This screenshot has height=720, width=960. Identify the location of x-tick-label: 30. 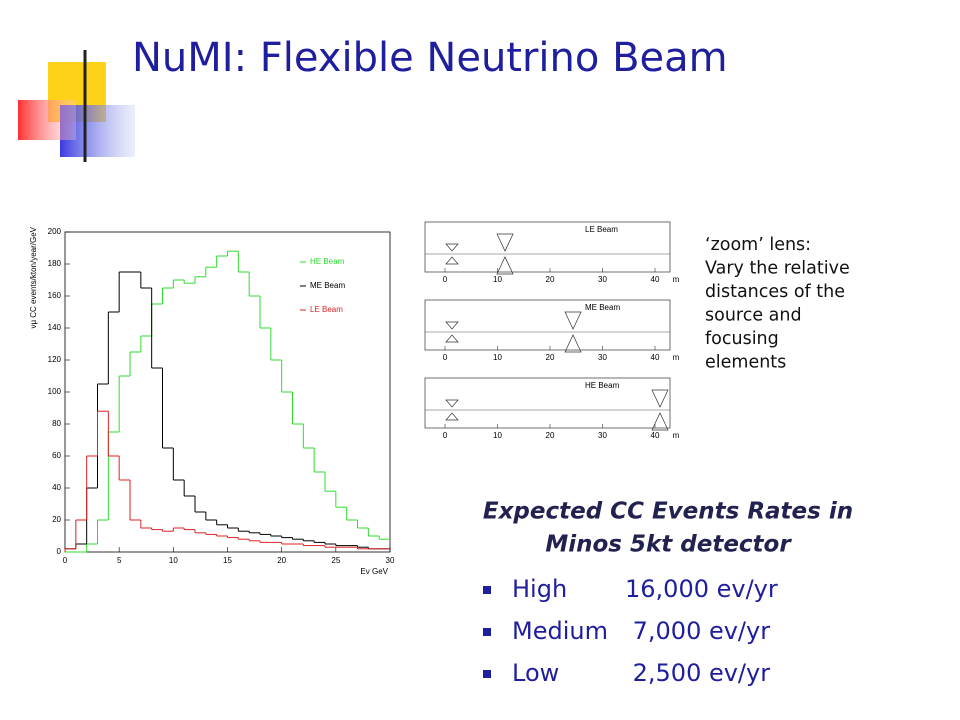
(390, 560).